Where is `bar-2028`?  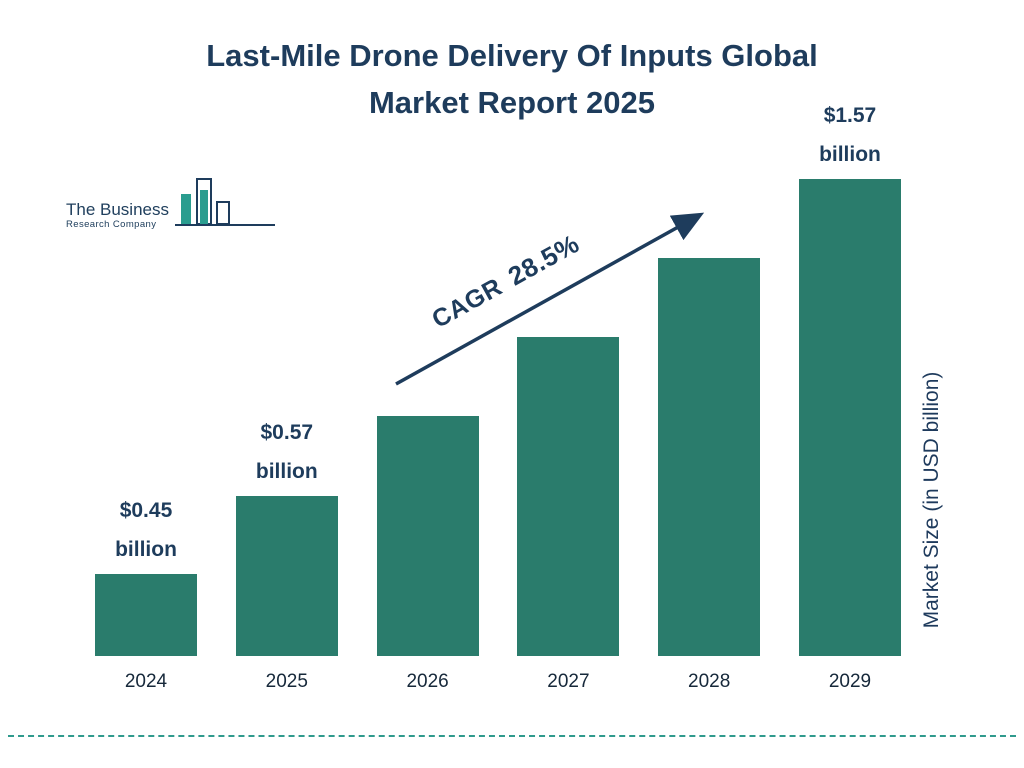
bar-2028 is located at coordinates (709, 457).